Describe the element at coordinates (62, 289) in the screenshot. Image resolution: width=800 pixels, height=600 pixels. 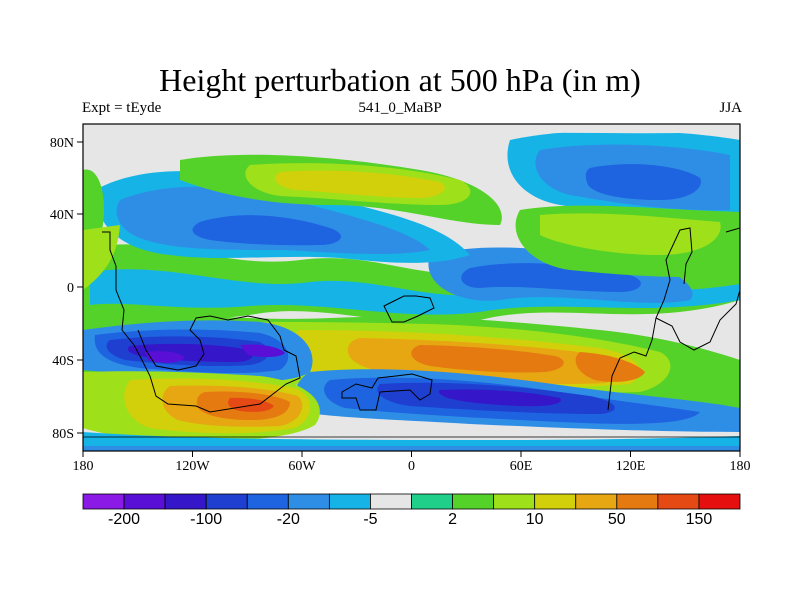
I see `y-tick-labels: 80N 40N 0 40S 80S` at that location.